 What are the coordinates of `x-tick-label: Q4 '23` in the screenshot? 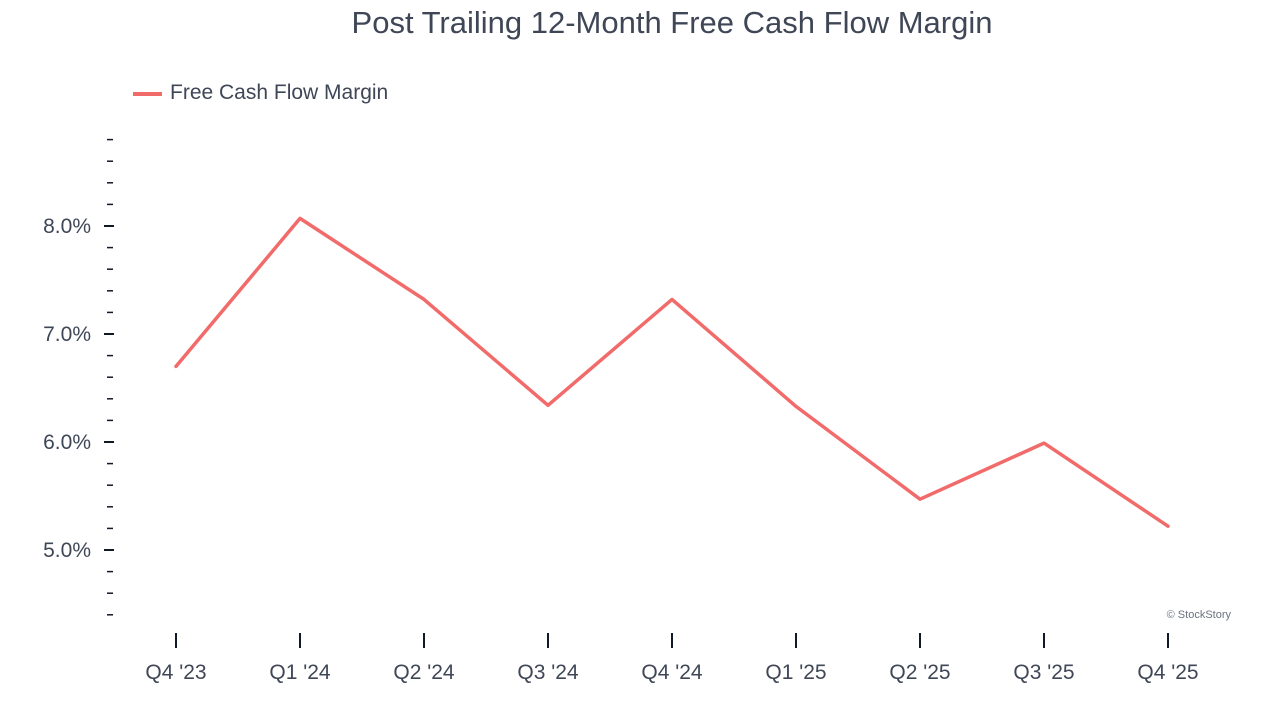 It's located at (175, 672).